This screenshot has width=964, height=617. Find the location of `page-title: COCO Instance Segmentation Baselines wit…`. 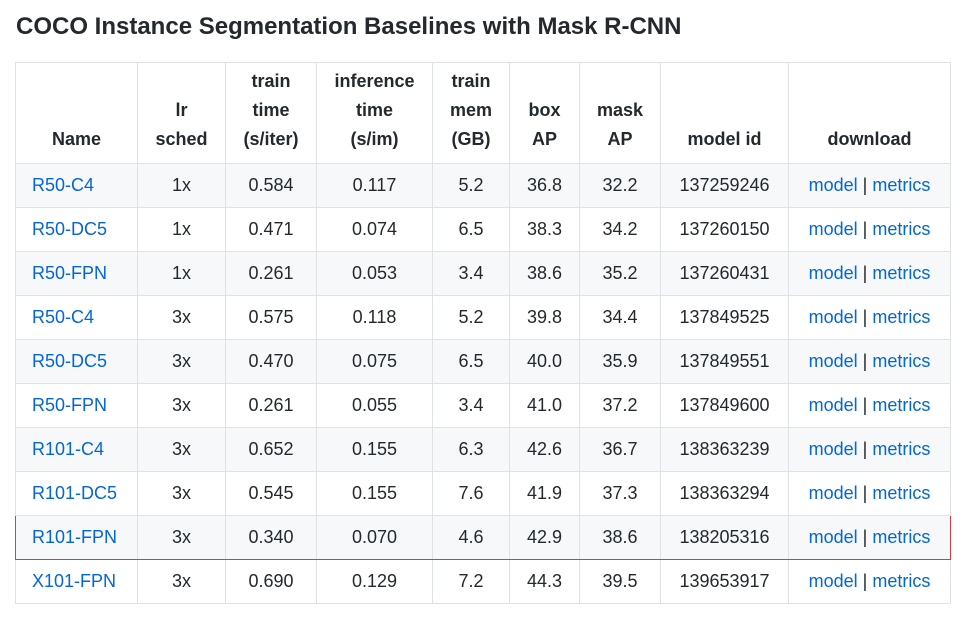

page-title: COCO Instance Segmentation Baselines wit… is located at coordinates (349, 26).